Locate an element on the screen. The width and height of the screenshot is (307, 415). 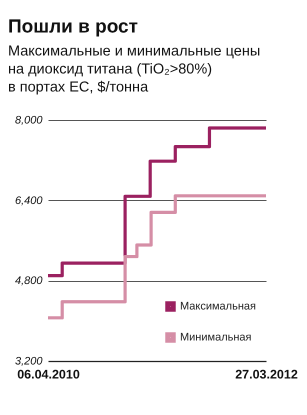
y-tick-label: 6,400 is located at coordinates (29, 200).